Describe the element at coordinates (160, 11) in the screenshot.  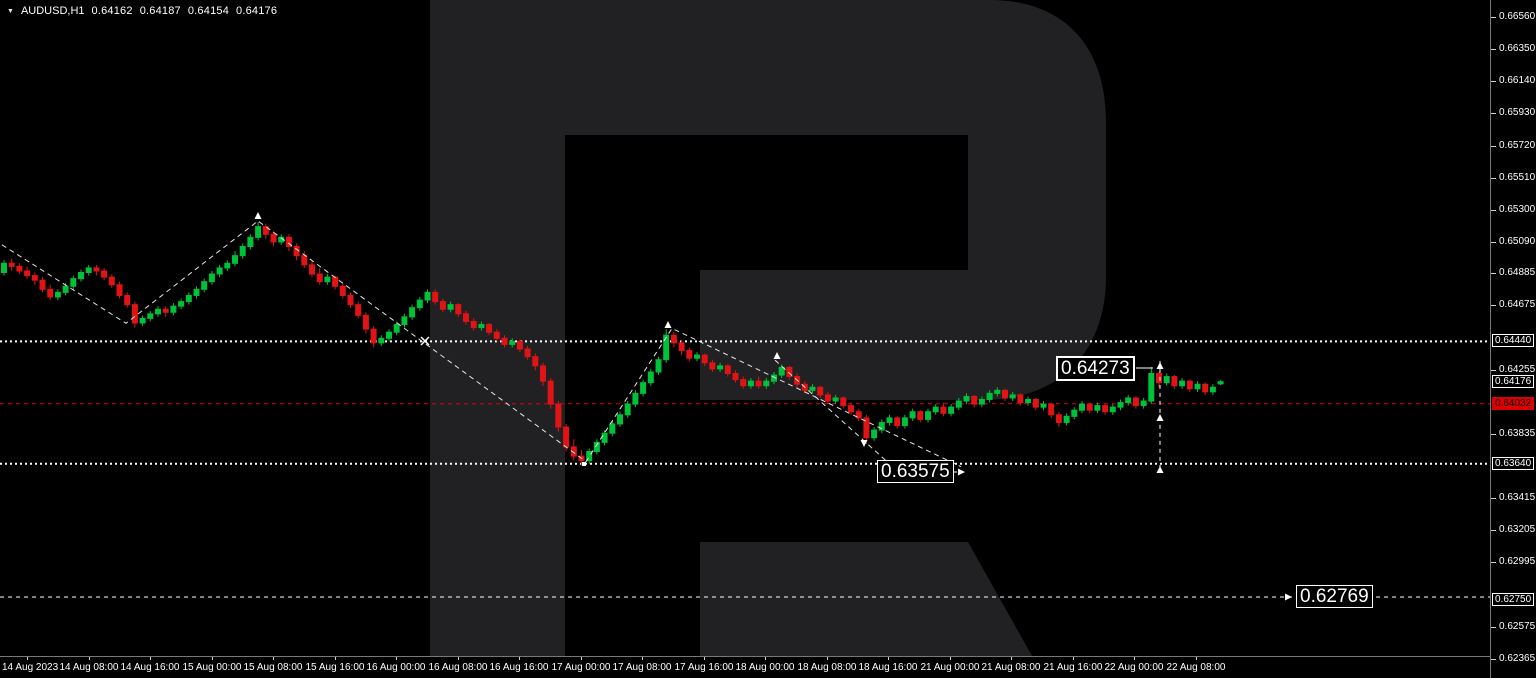
I see `quote-high: 0.64187` at that location.